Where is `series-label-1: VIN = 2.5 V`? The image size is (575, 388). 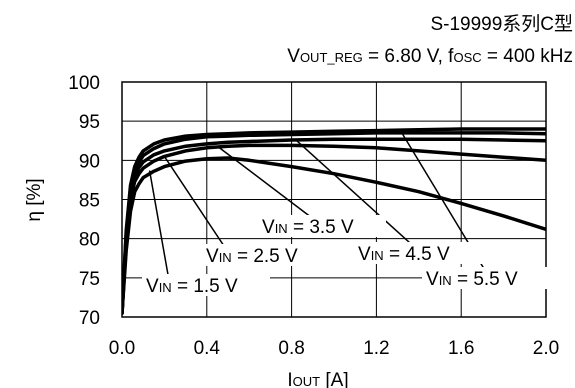 series-label-1: VIN = 2.5 V is located at coordinates (252, 256).